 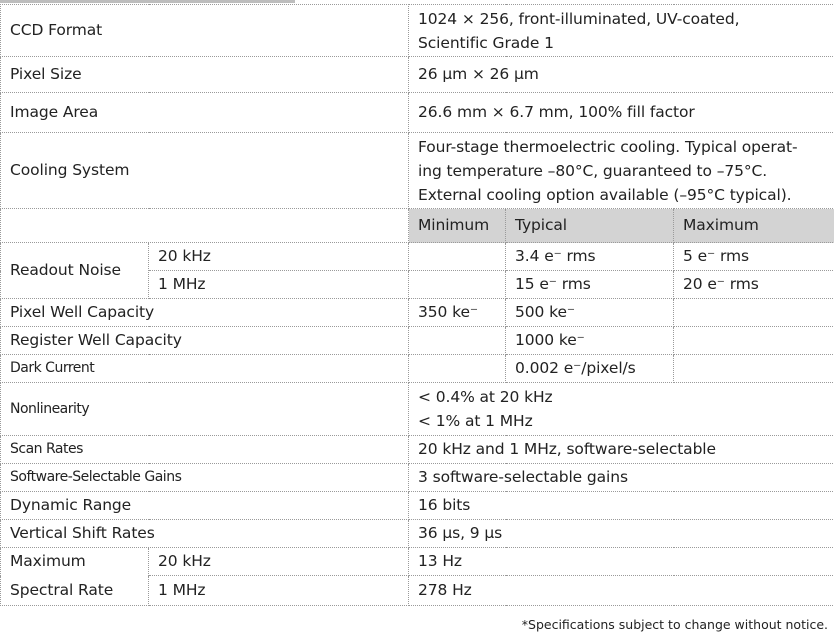 What do you see at coordinates (590, 256) in the screenshot?
I see `typ-value: 3.4 e⁻ rms` at bounding box center [590, 256].